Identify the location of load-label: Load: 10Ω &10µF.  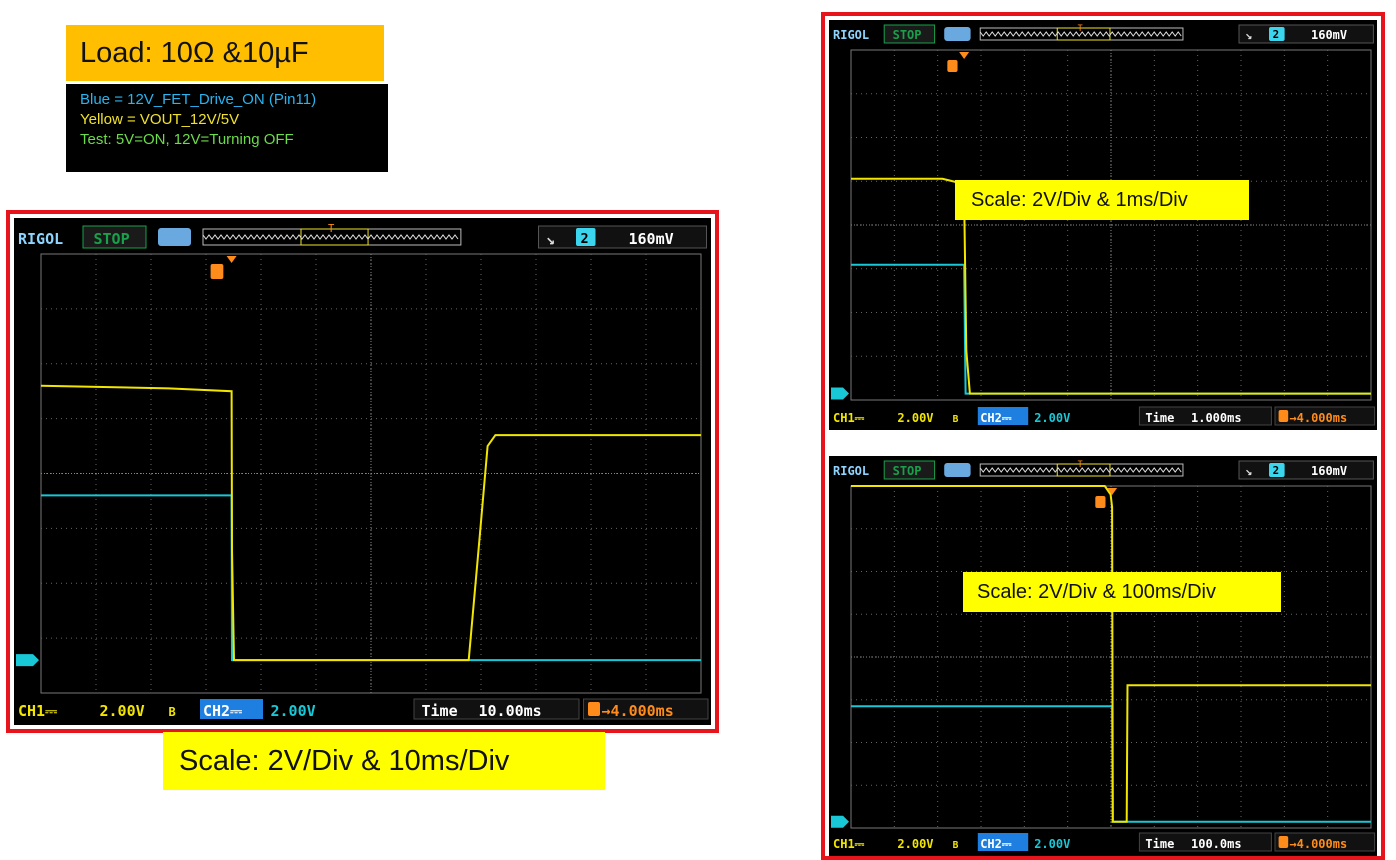
(225, 53).